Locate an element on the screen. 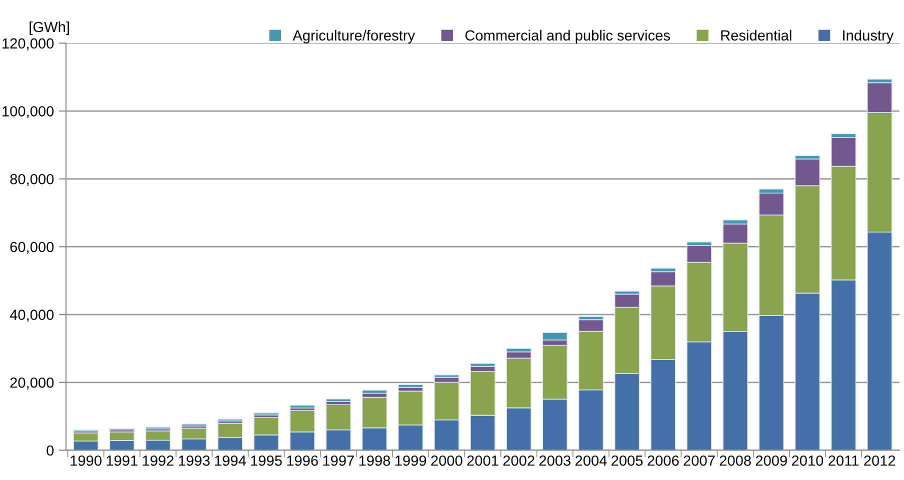  y-tick-label: 40,000 is located at coordinates (32, 316).